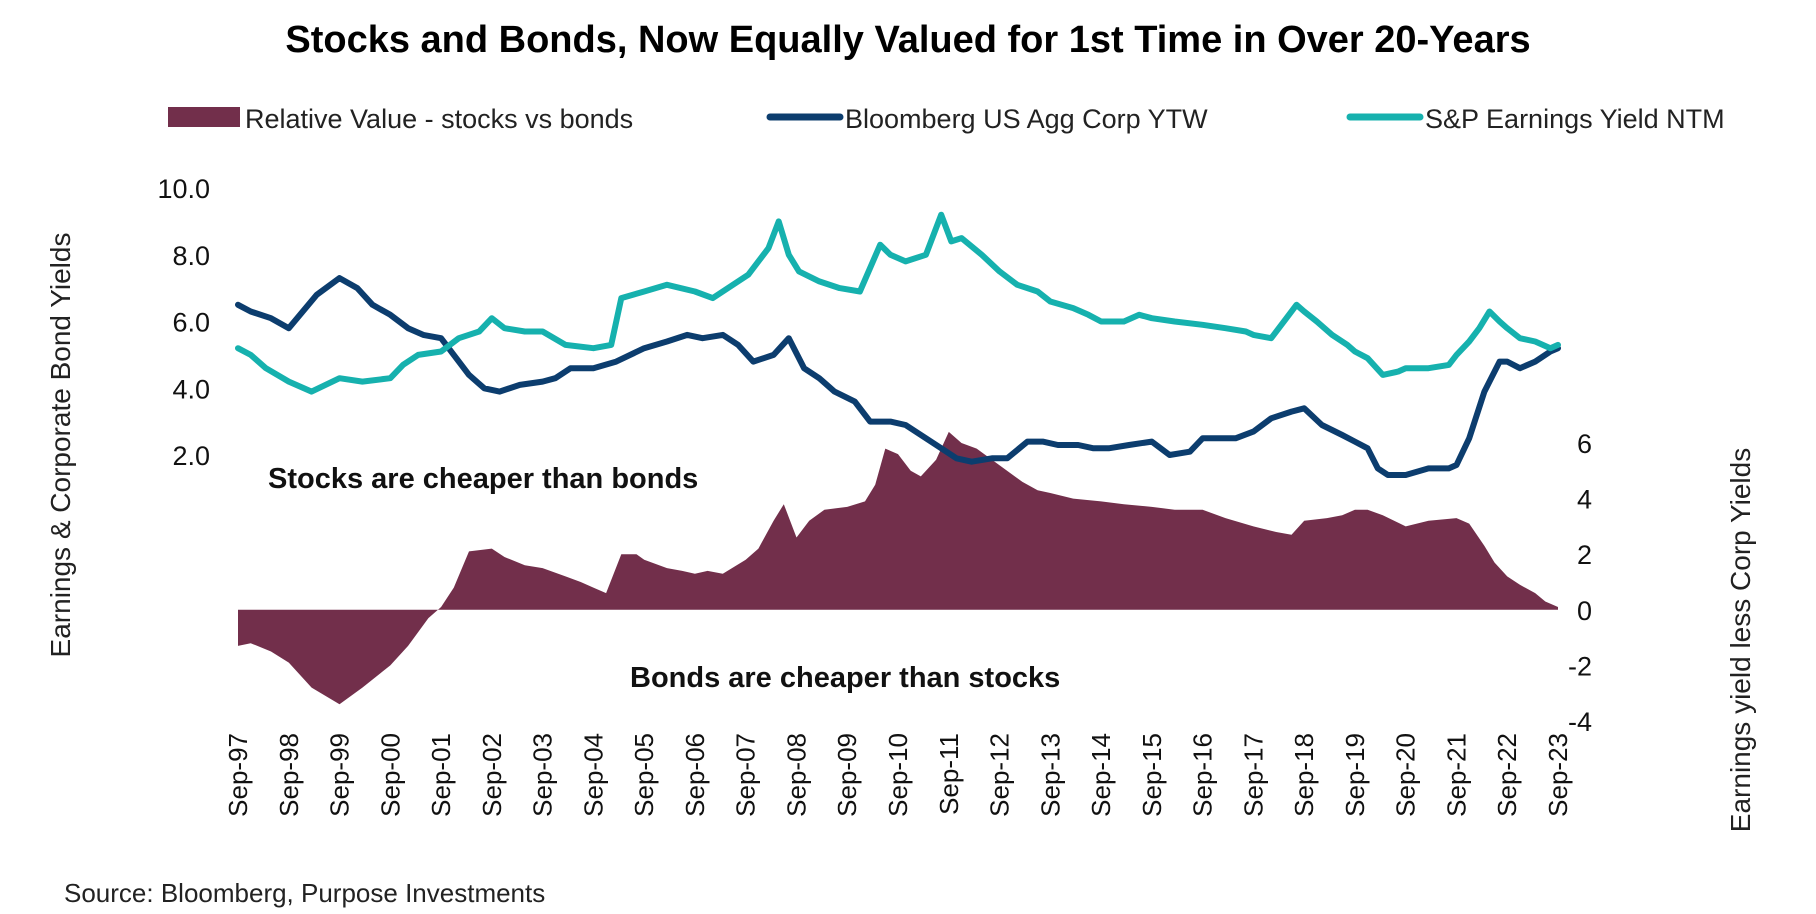 The width and height of the screenshot is (1816, 914). What do you see at coordinates (593, 775) in the screenshot?
I see `x-tick-label: Sep-04` at bounding box center [593, 775].